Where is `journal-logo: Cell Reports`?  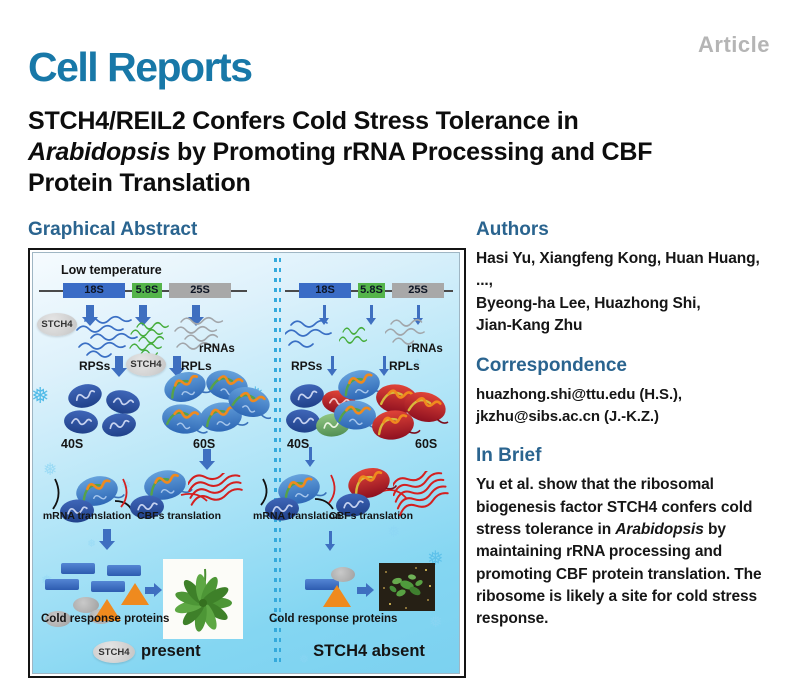
journal-logo: Cell Reports is located at coordinates (140, 67).